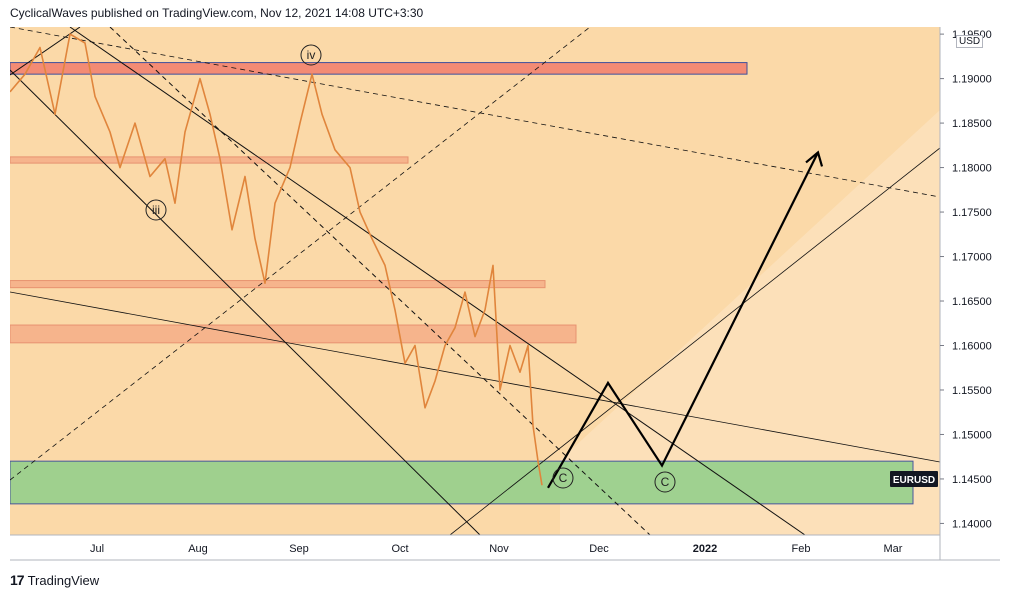 The width and height of the screenshot is (1009, 598). What do you see at coordinates (599, 549) in the screenshot?
I see `x-tick-label: Dec` at bounding box center [599, 549].